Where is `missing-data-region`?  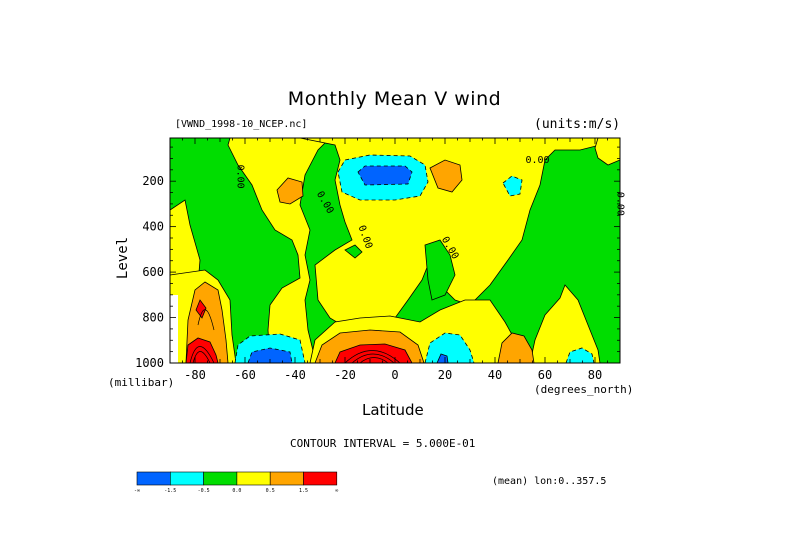 missing-data-region is located at coordinates (174, 329).